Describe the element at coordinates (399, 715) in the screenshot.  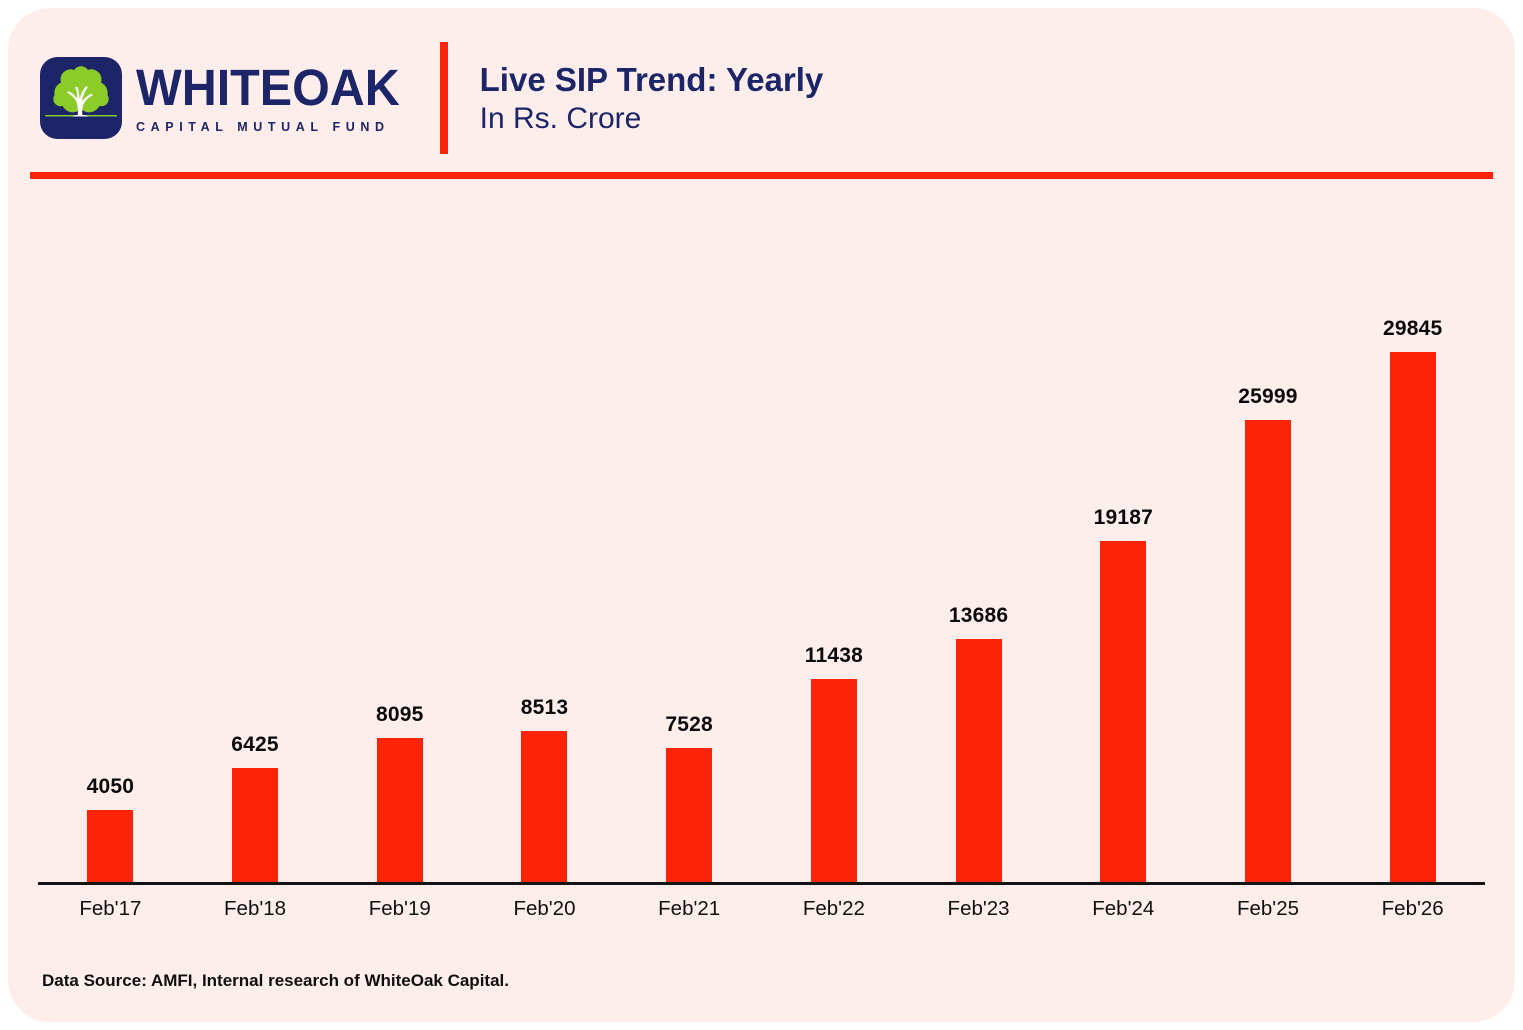
I see `bar-value-label: 8095` at that location.